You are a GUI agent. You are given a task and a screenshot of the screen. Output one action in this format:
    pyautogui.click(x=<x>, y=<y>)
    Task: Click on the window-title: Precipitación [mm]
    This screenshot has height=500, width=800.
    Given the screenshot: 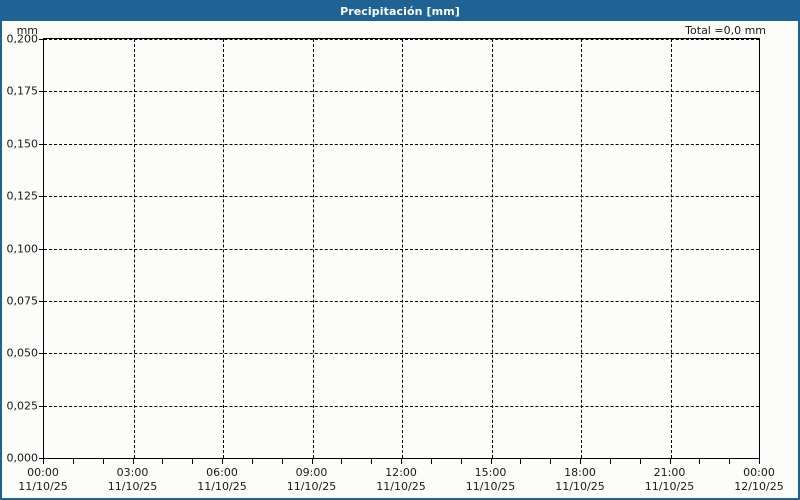 What is the action you would take?
    pyautogui.click(x=400, y=11)
    